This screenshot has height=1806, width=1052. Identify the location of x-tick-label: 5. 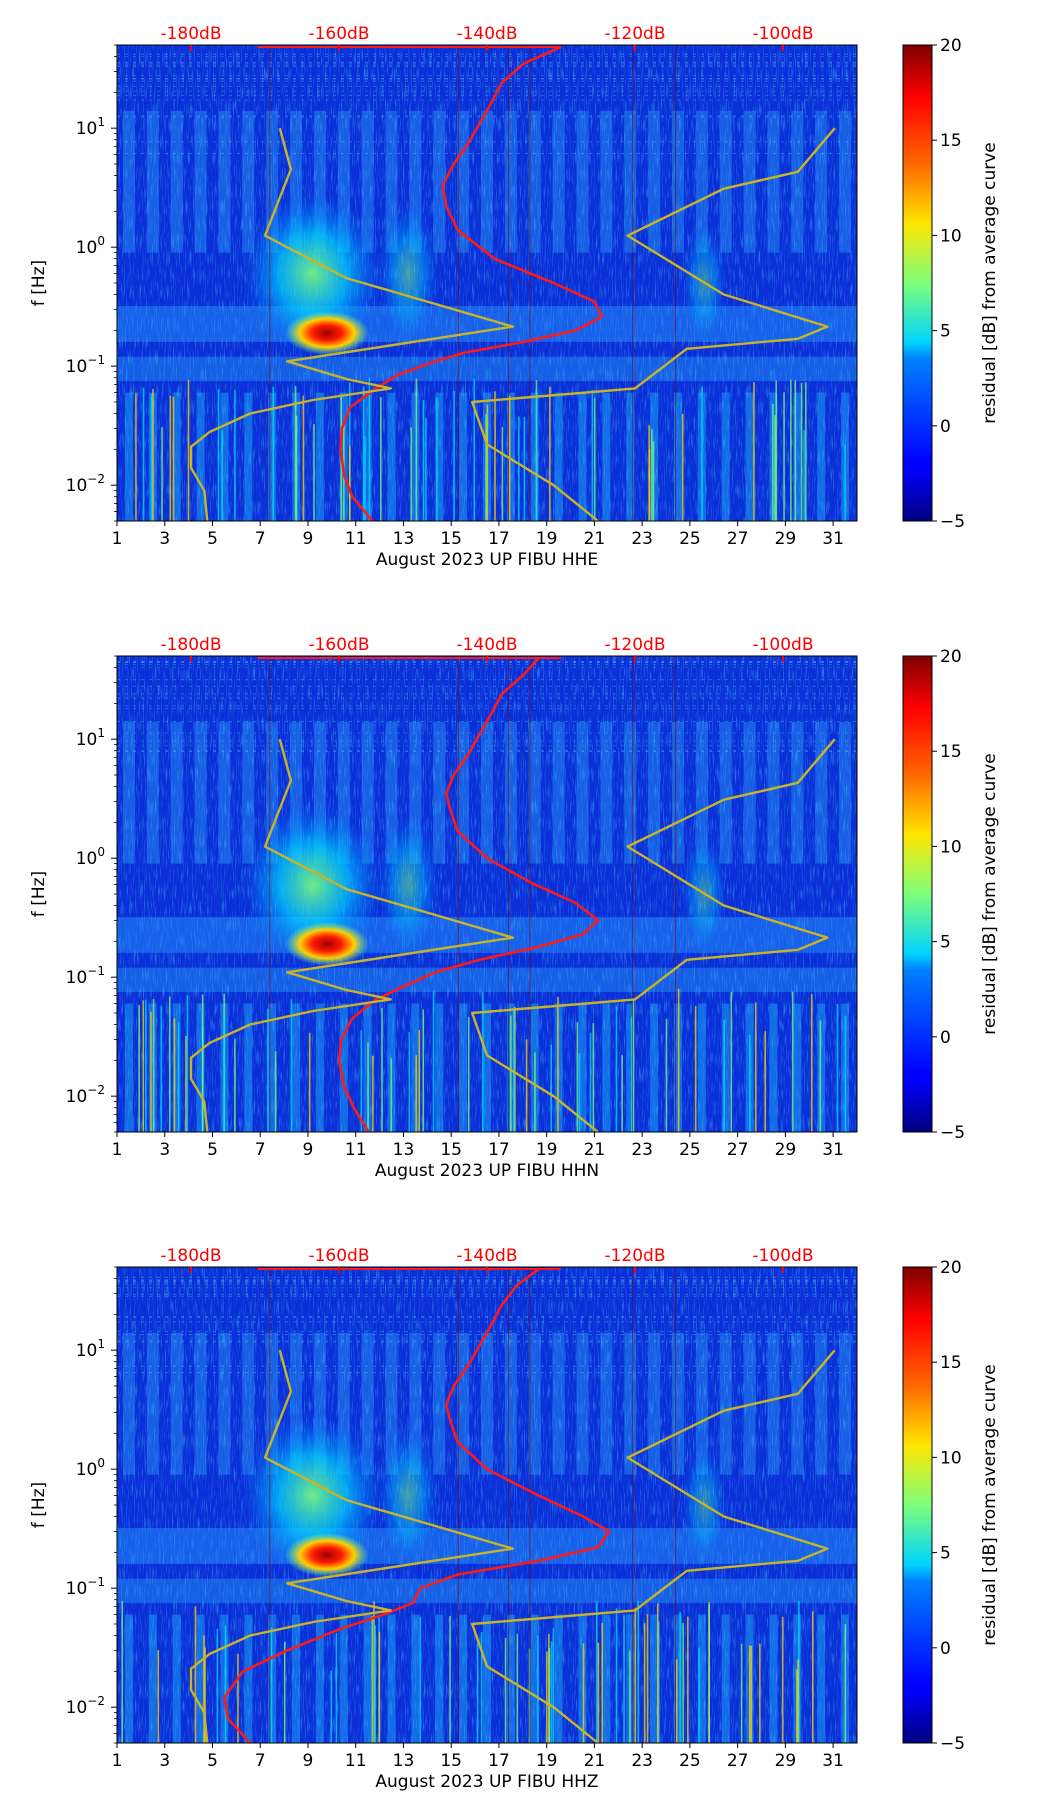
(212, 1150).